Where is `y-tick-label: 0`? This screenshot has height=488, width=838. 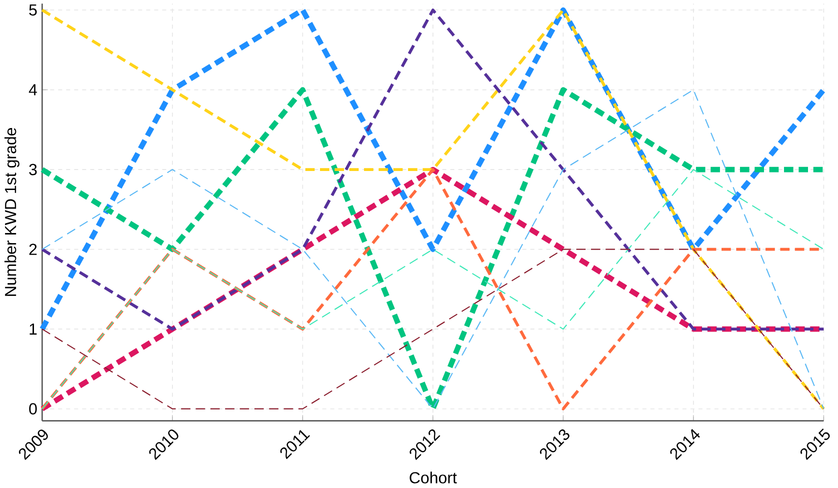
y-tick-label: 0 is located at coordinates (33, 409).